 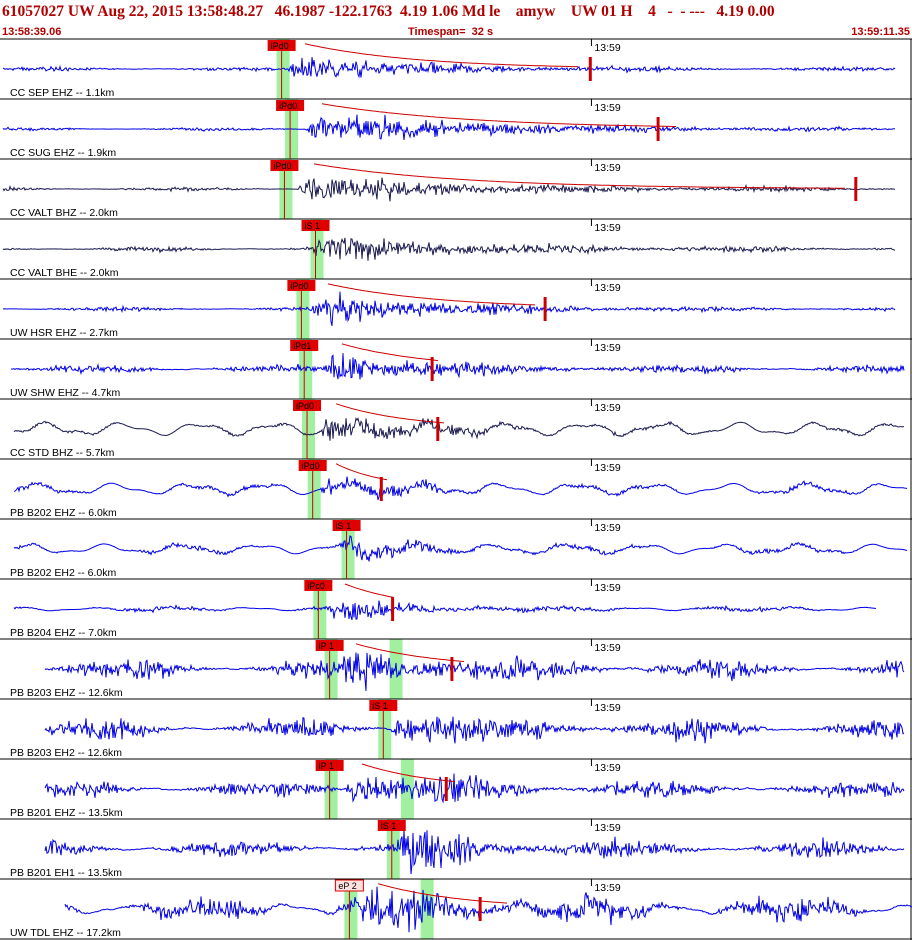 What do you see at coordinates (64, 333) in the screenshot?
I see `station-label: UW HSR EHZ -- 2.7km` at bounding box center [64, 333].